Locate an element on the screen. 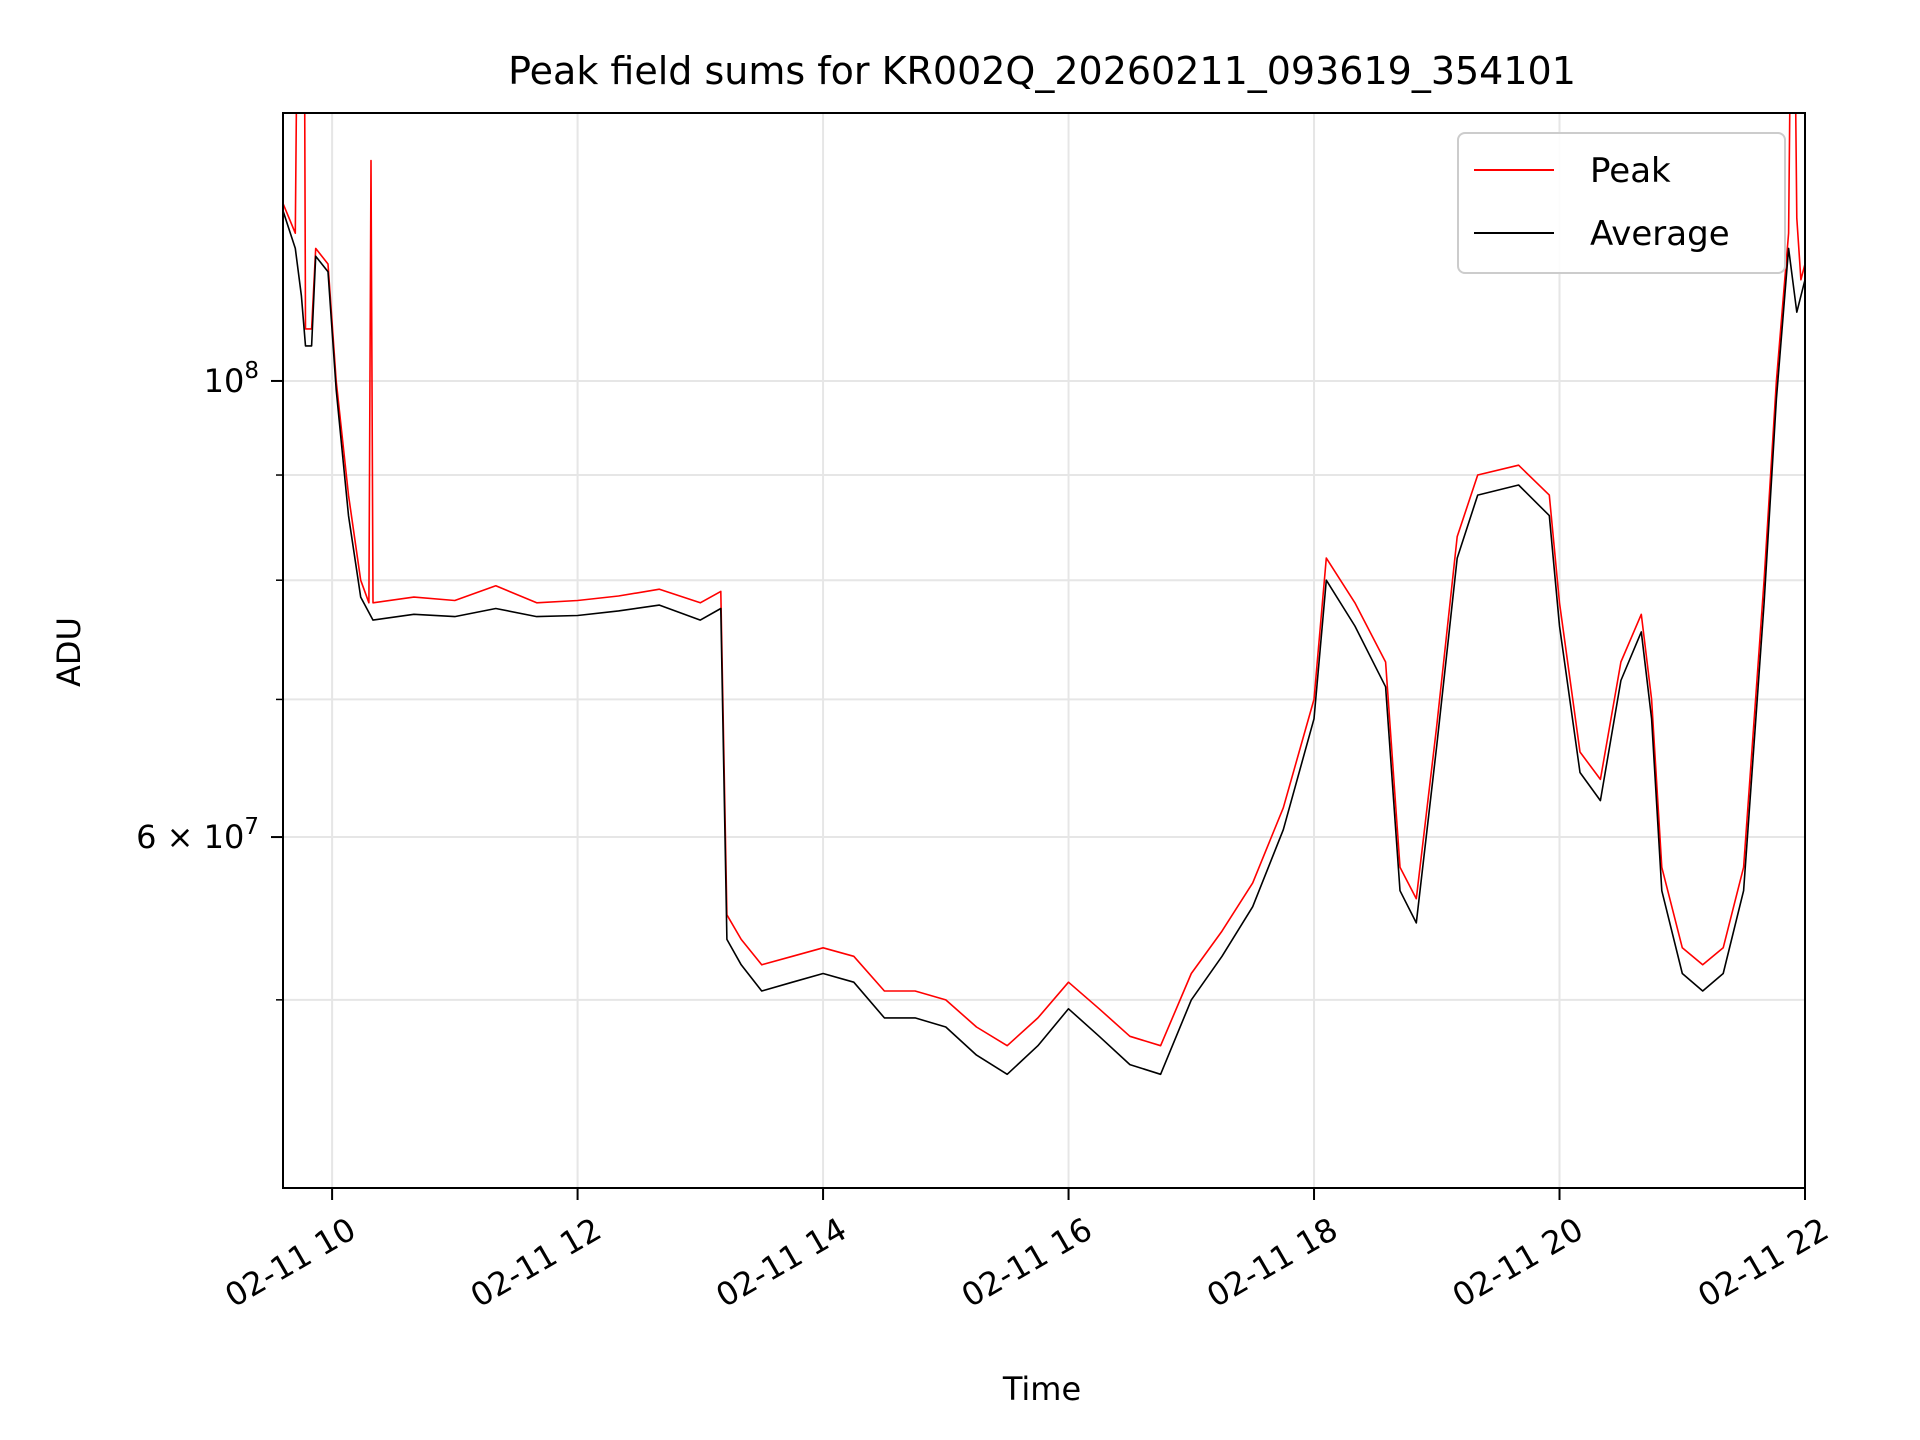 This screenshot has height=1440, width=1920. legend: Peak Average is located at coordinates (1621, 203).